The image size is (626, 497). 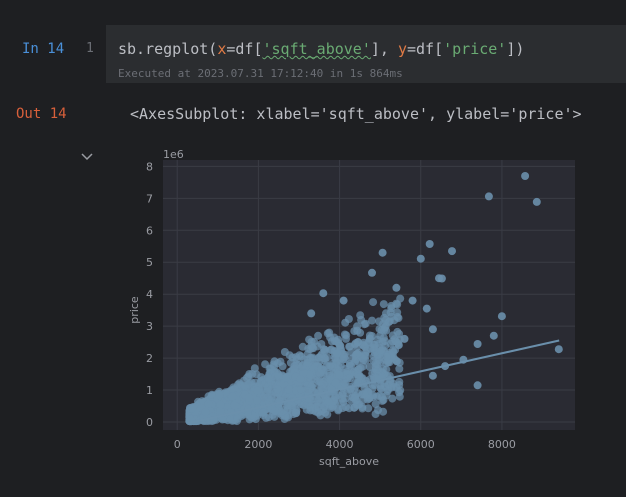 What do you see at coordinates (222, 49) in the screenshot?
I see `code-param-x: x` at bounding box center [222, 49].